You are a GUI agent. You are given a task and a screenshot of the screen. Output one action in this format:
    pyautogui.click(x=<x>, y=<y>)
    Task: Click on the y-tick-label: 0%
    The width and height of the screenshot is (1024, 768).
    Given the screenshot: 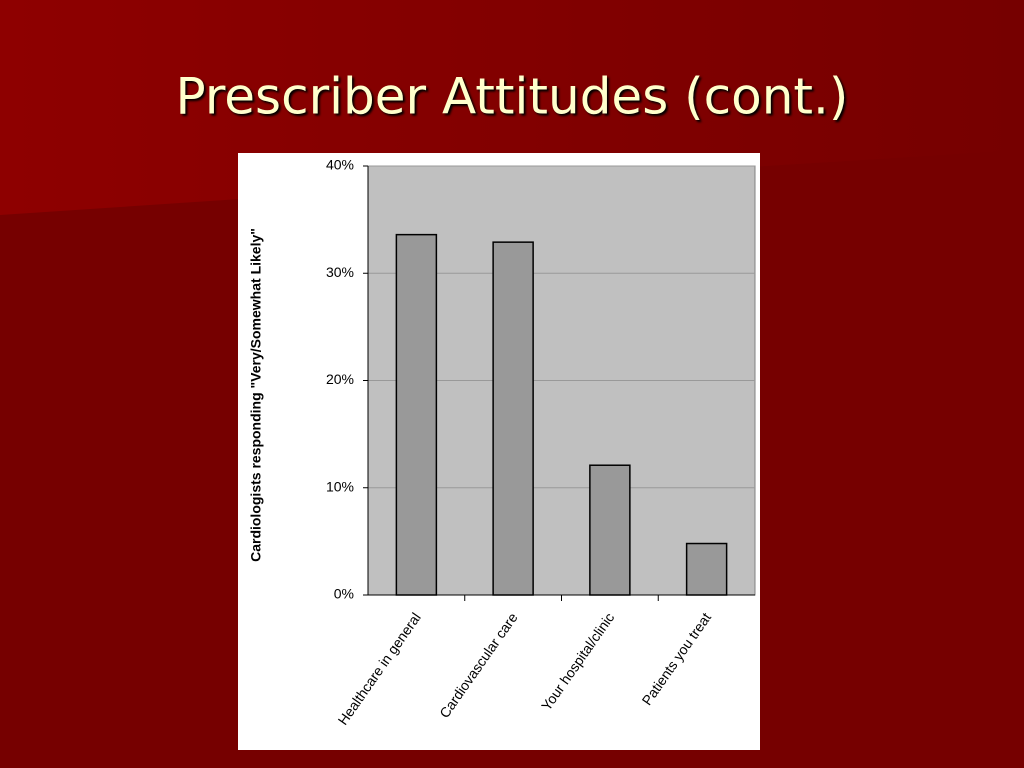 What is the action you would take?
    pyautogui.click(x=344, y=594)
    